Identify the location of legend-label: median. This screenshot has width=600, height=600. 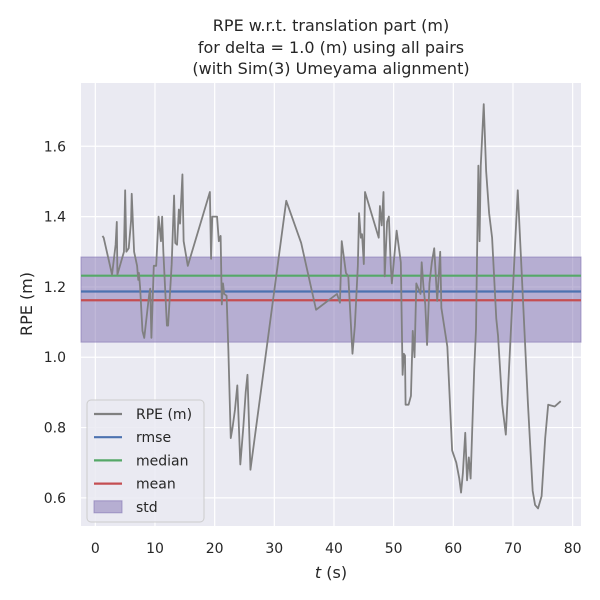
(162, 461).